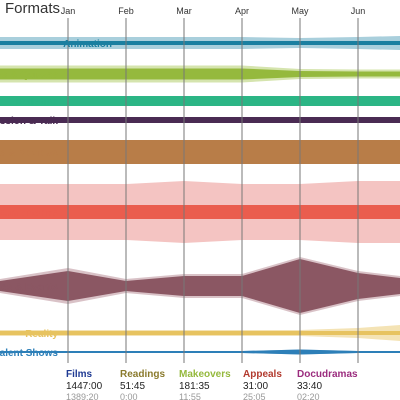  I want to click on legend-value: 181:35, so click(194, 386).